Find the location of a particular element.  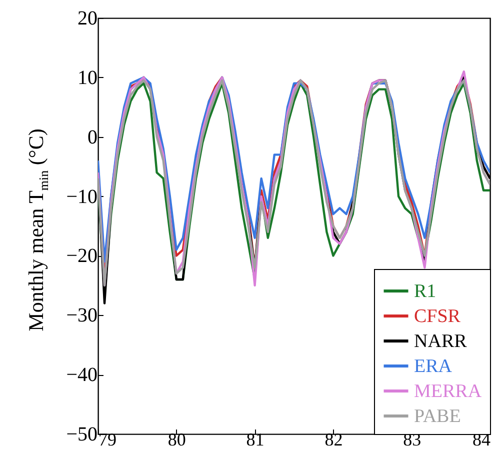

legend-label: R1 is located at coordinates (425, 291).